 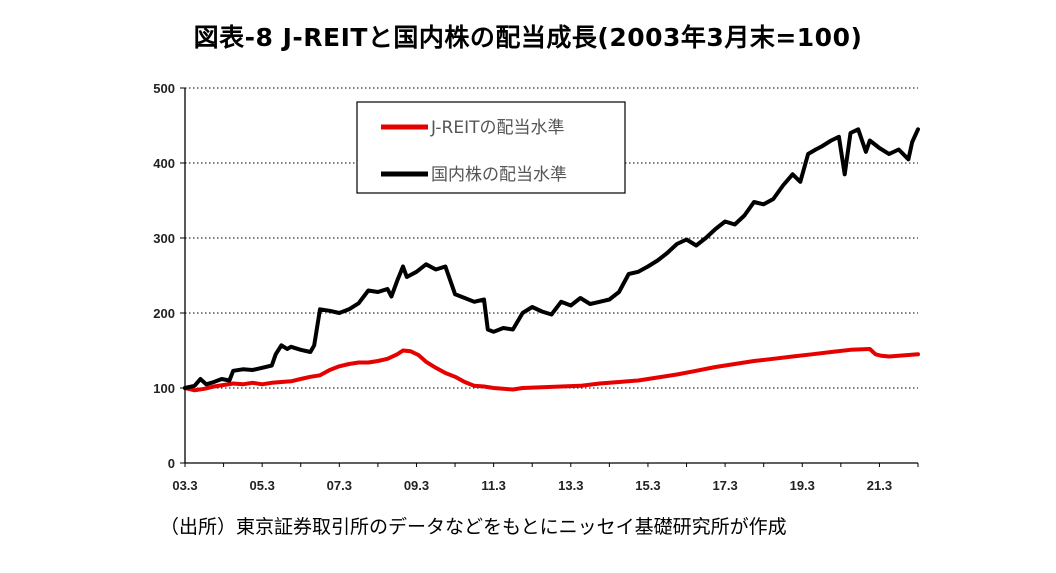 I want to click on source-note: （出所）東京証券取引所のデータなどをもとにニッセイ基礎研究所が作成, so click(x=473, y=527).